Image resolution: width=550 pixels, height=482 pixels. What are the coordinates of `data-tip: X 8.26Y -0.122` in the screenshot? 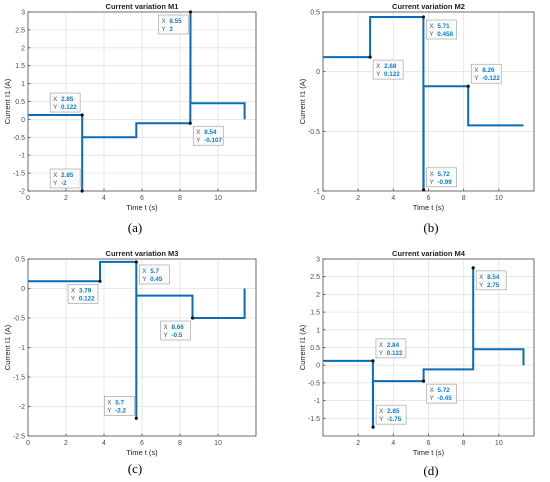 It's located at (484, 75).